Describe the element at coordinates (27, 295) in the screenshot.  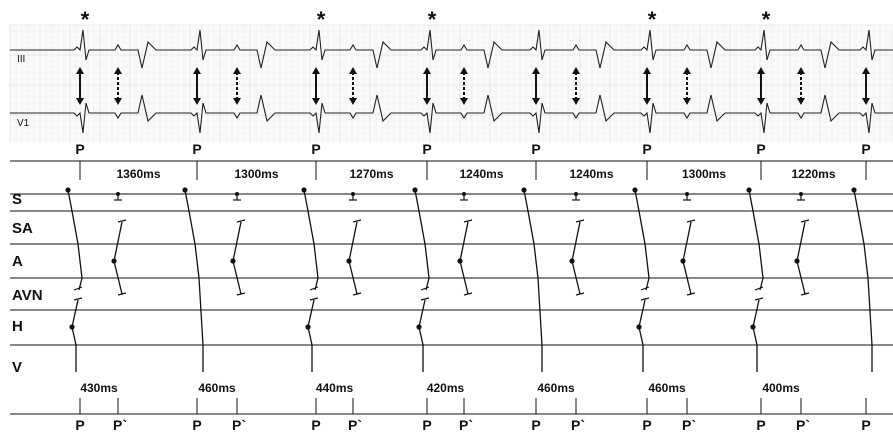
I see `ladder-label-avn: AVN` at that location.